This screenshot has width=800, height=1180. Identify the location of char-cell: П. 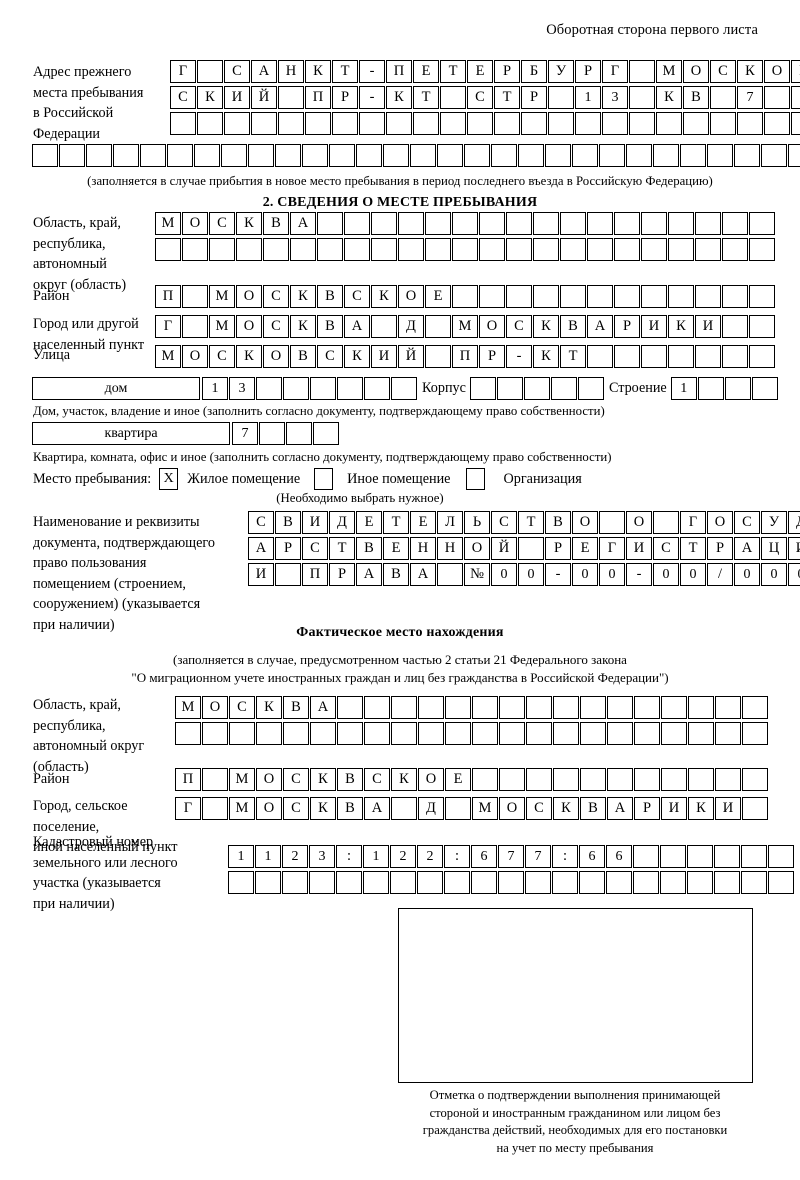
(188, 779).